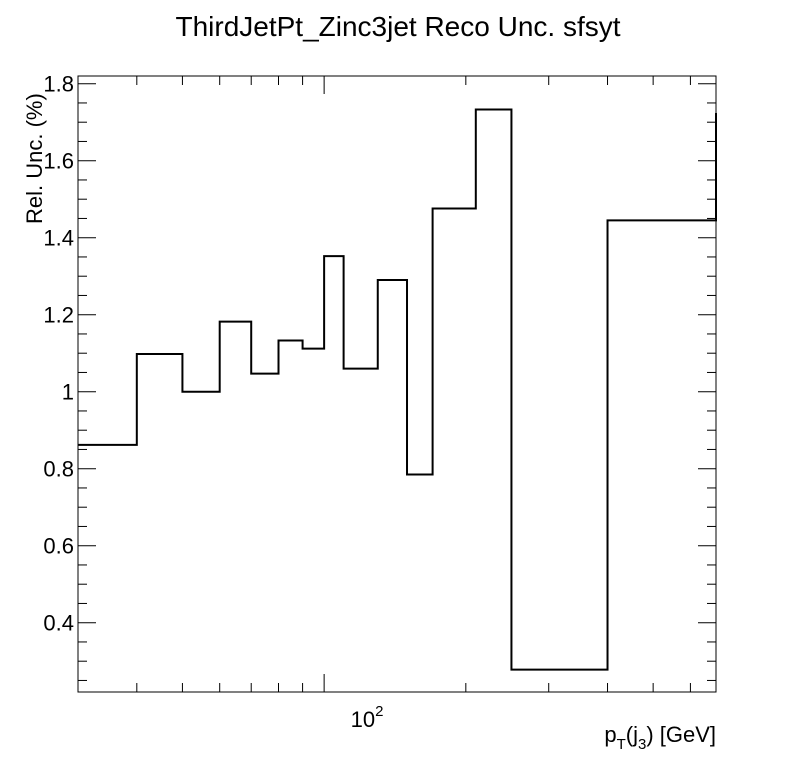 The image size is (796, 772). Describe the element at coordinates (379, 711) in the screenshot. I see `x-tick-exponent: 2` at that location.